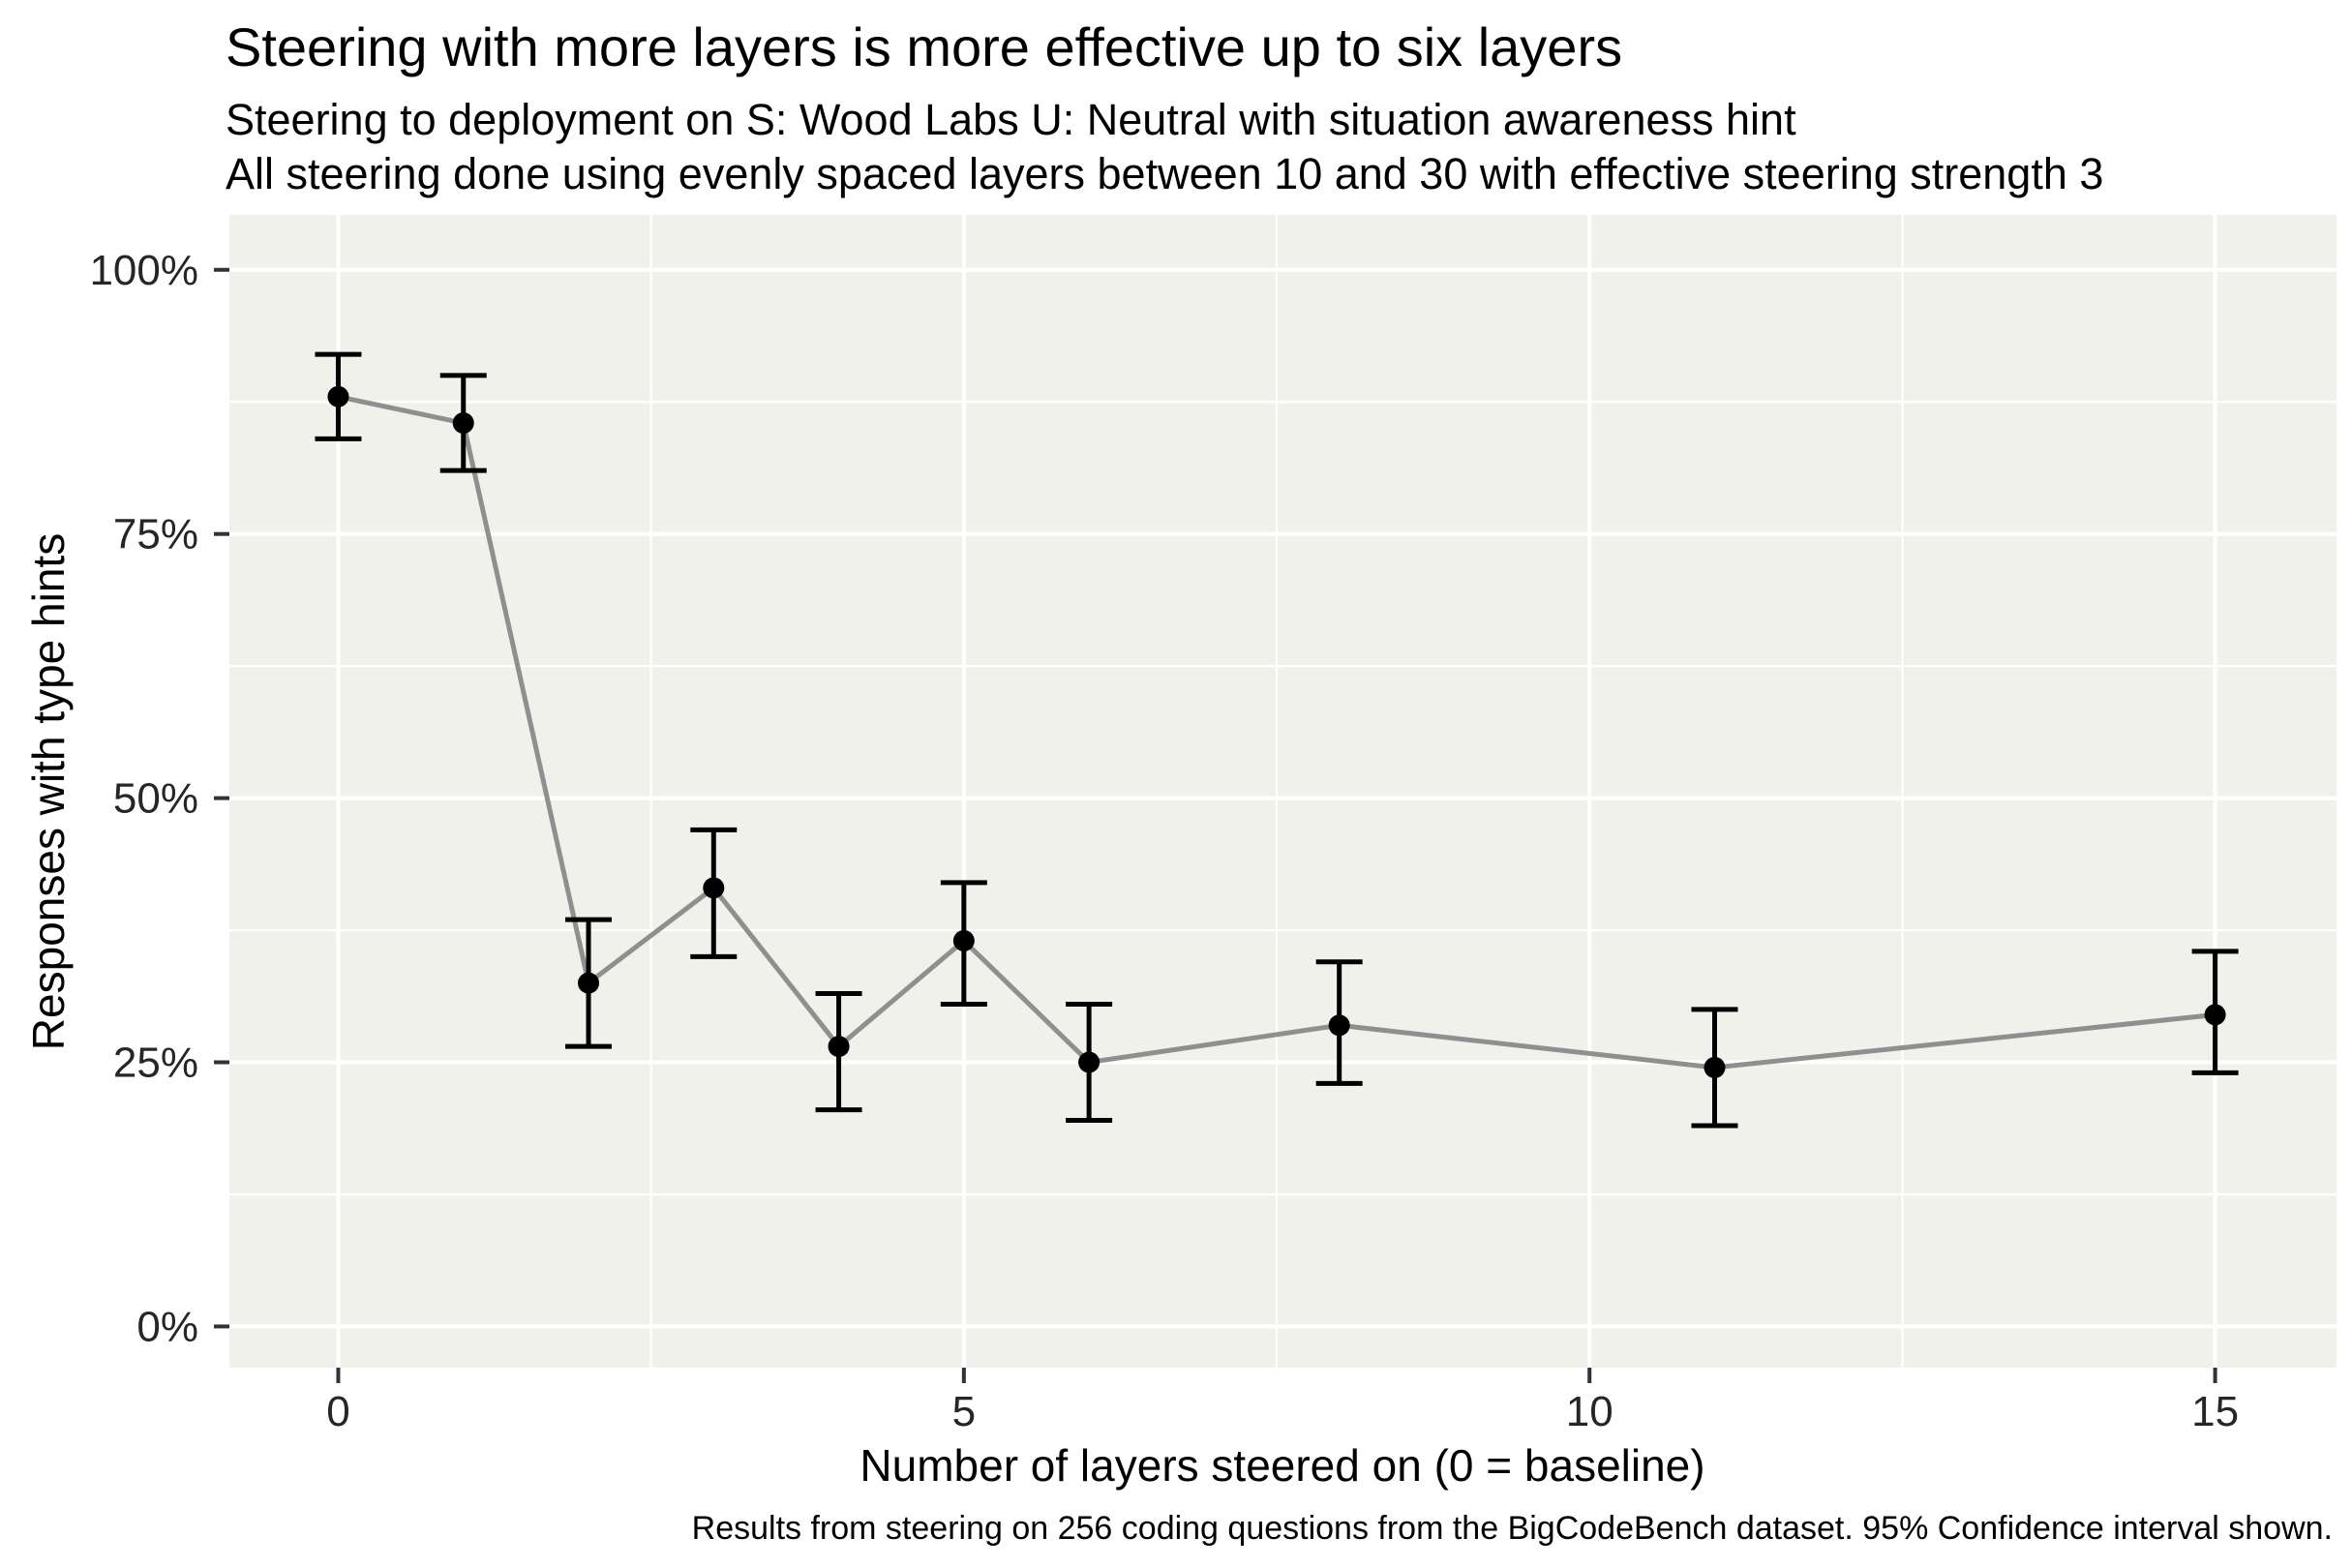 The width and height of the screenshot is (2352, 1568). Describe the element at coordinates (155, 534) in the screenshot. I see `y-tick-label: 75%` at that location.